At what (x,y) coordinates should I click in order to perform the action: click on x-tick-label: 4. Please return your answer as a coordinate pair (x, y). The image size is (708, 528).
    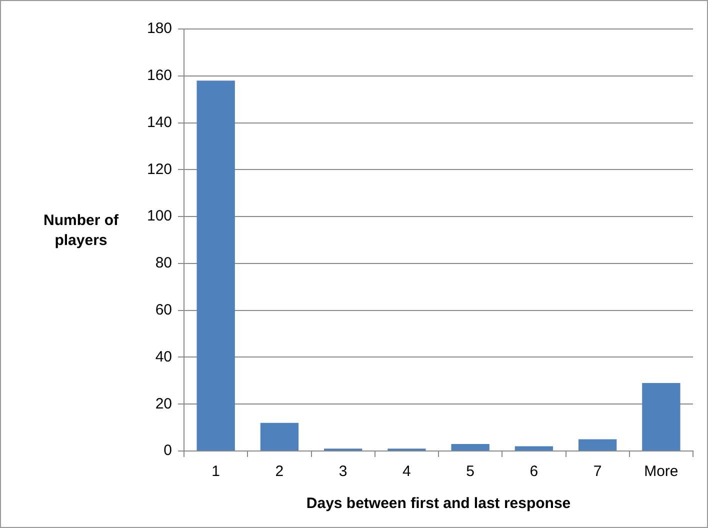
    Looking at the image, I should click on (406, 471).